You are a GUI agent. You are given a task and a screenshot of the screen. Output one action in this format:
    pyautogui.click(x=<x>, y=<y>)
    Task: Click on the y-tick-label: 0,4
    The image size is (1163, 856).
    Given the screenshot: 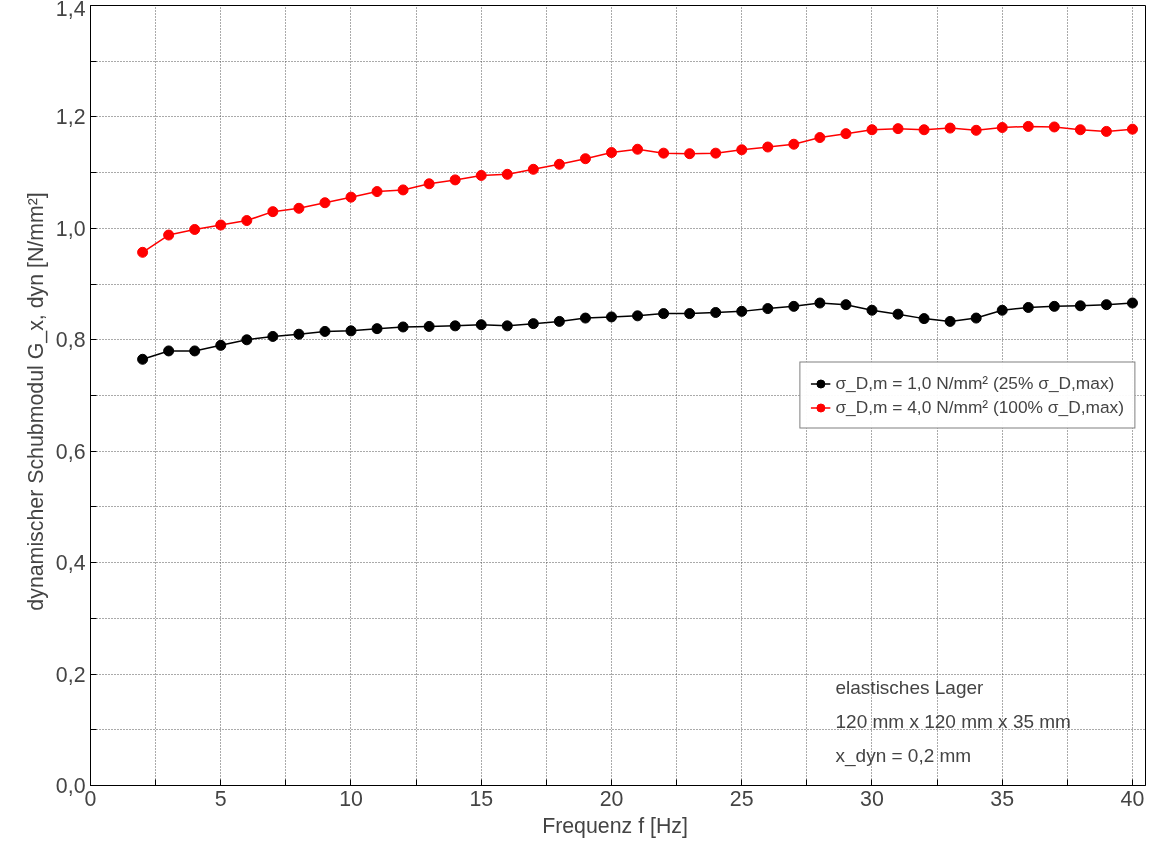 What is the action you would take?
    pyautogui.click(x=70, y=563)
    